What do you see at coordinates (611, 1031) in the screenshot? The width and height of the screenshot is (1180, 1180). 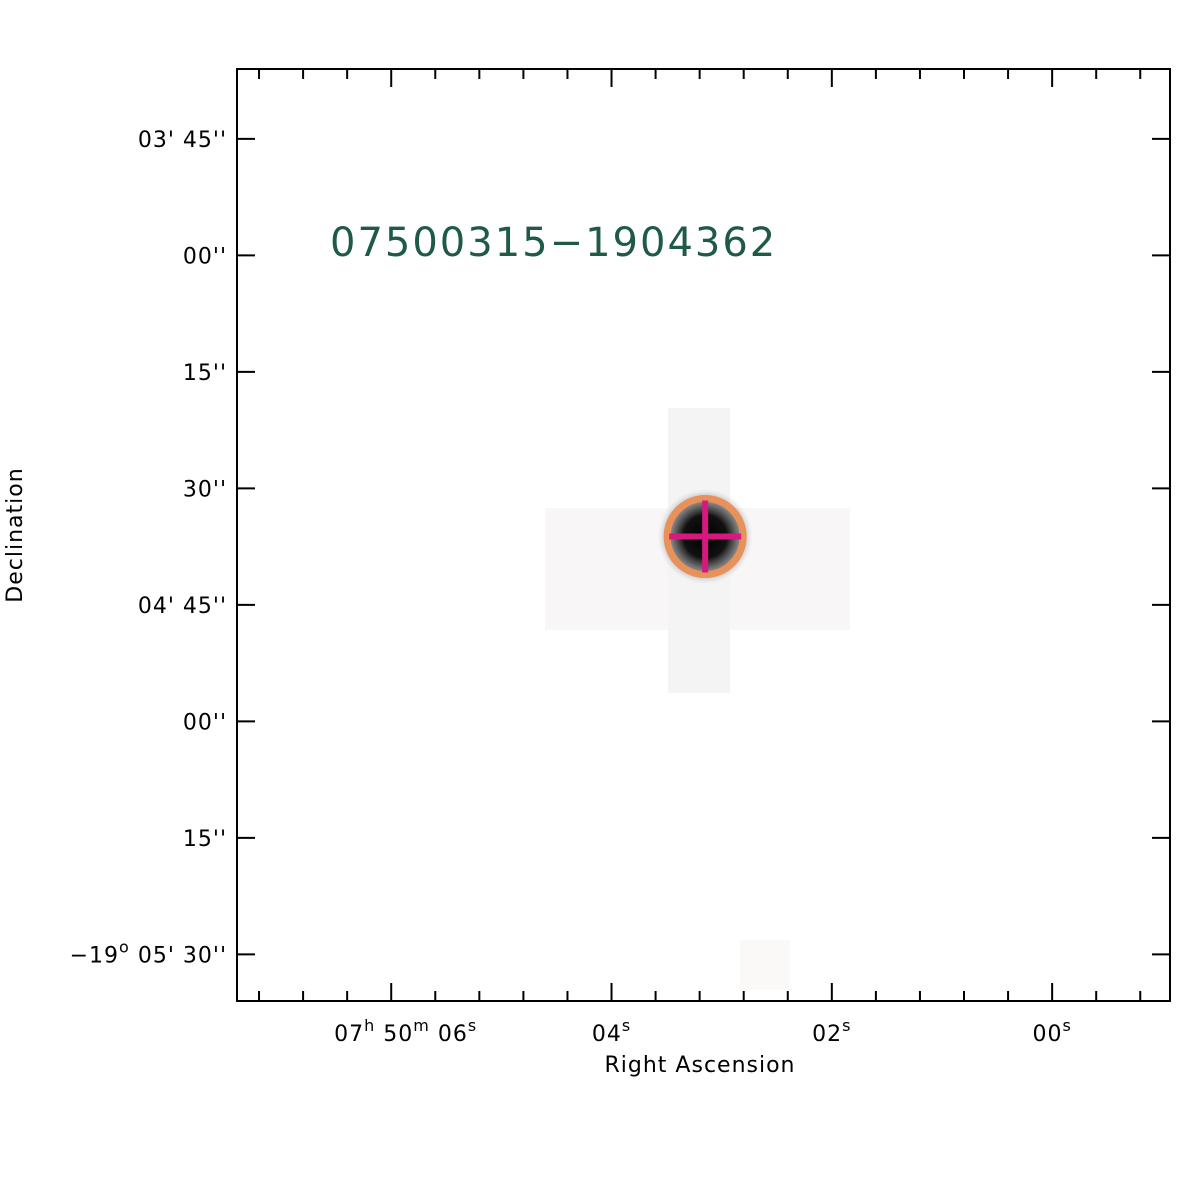 I see `x-tick-label: 04s` at bounding box center [611, 1031].